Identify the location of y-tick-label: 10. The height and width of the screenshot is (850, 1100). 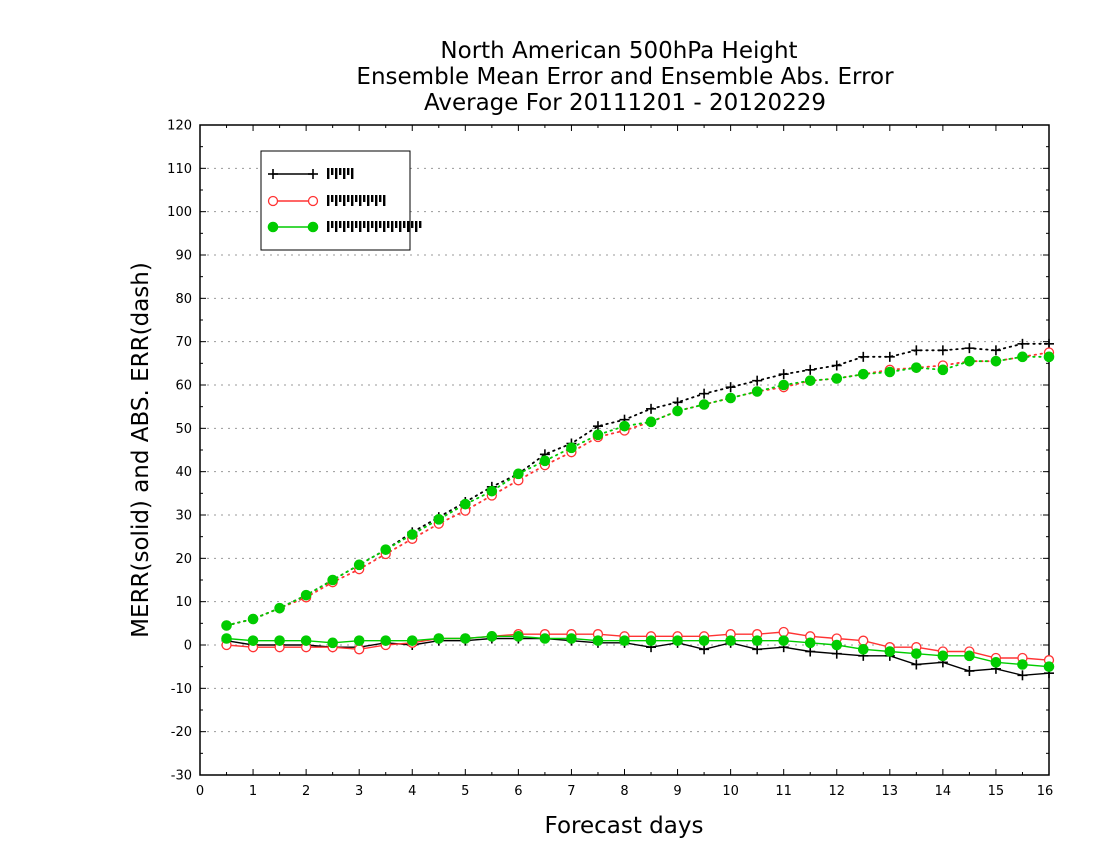
(183, 602).